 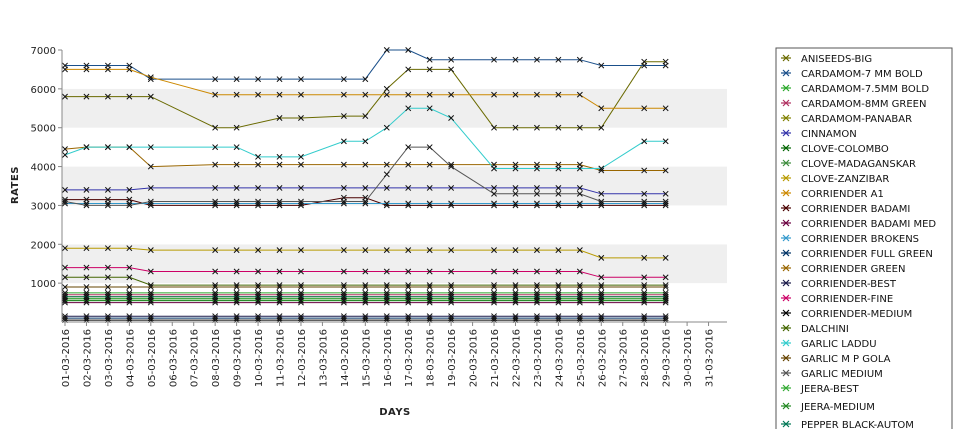 I want to click on legend-label: CARDAMOM-7.5MM BOLD, so click(x=865, y=89).